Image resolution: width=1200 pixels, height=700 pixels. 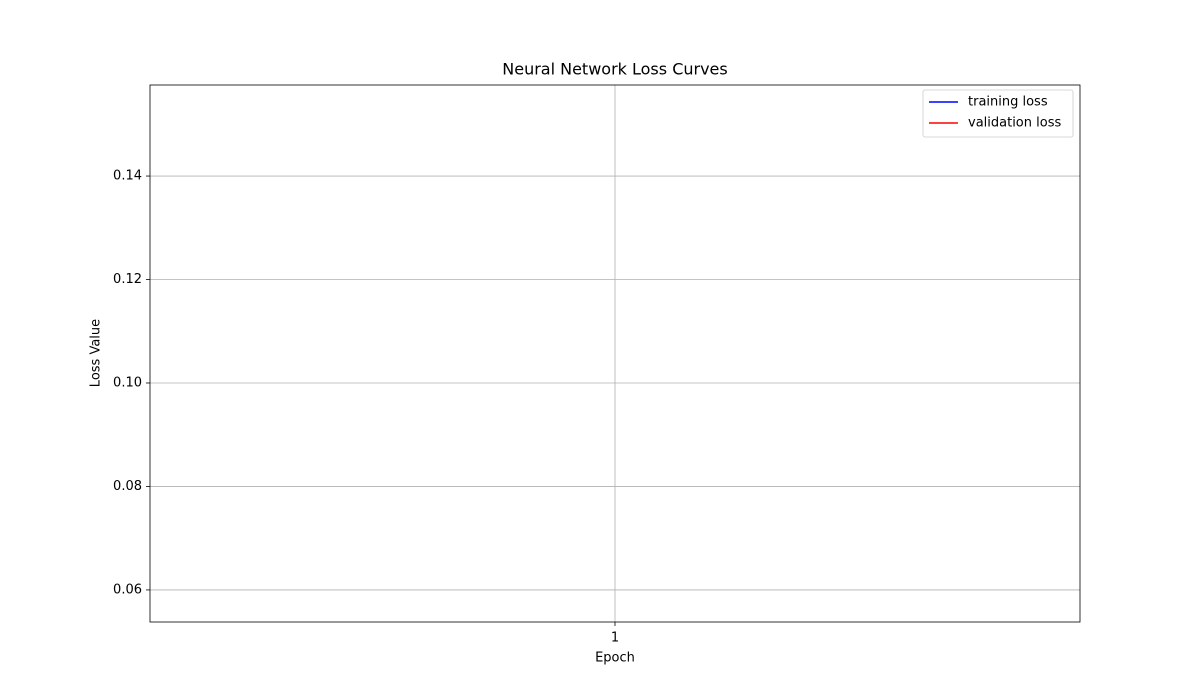 What do you see at coordinates (127, 589) in the screenshot?
I see `y-tick-label: 0.06` at bounding box center [127, 589].